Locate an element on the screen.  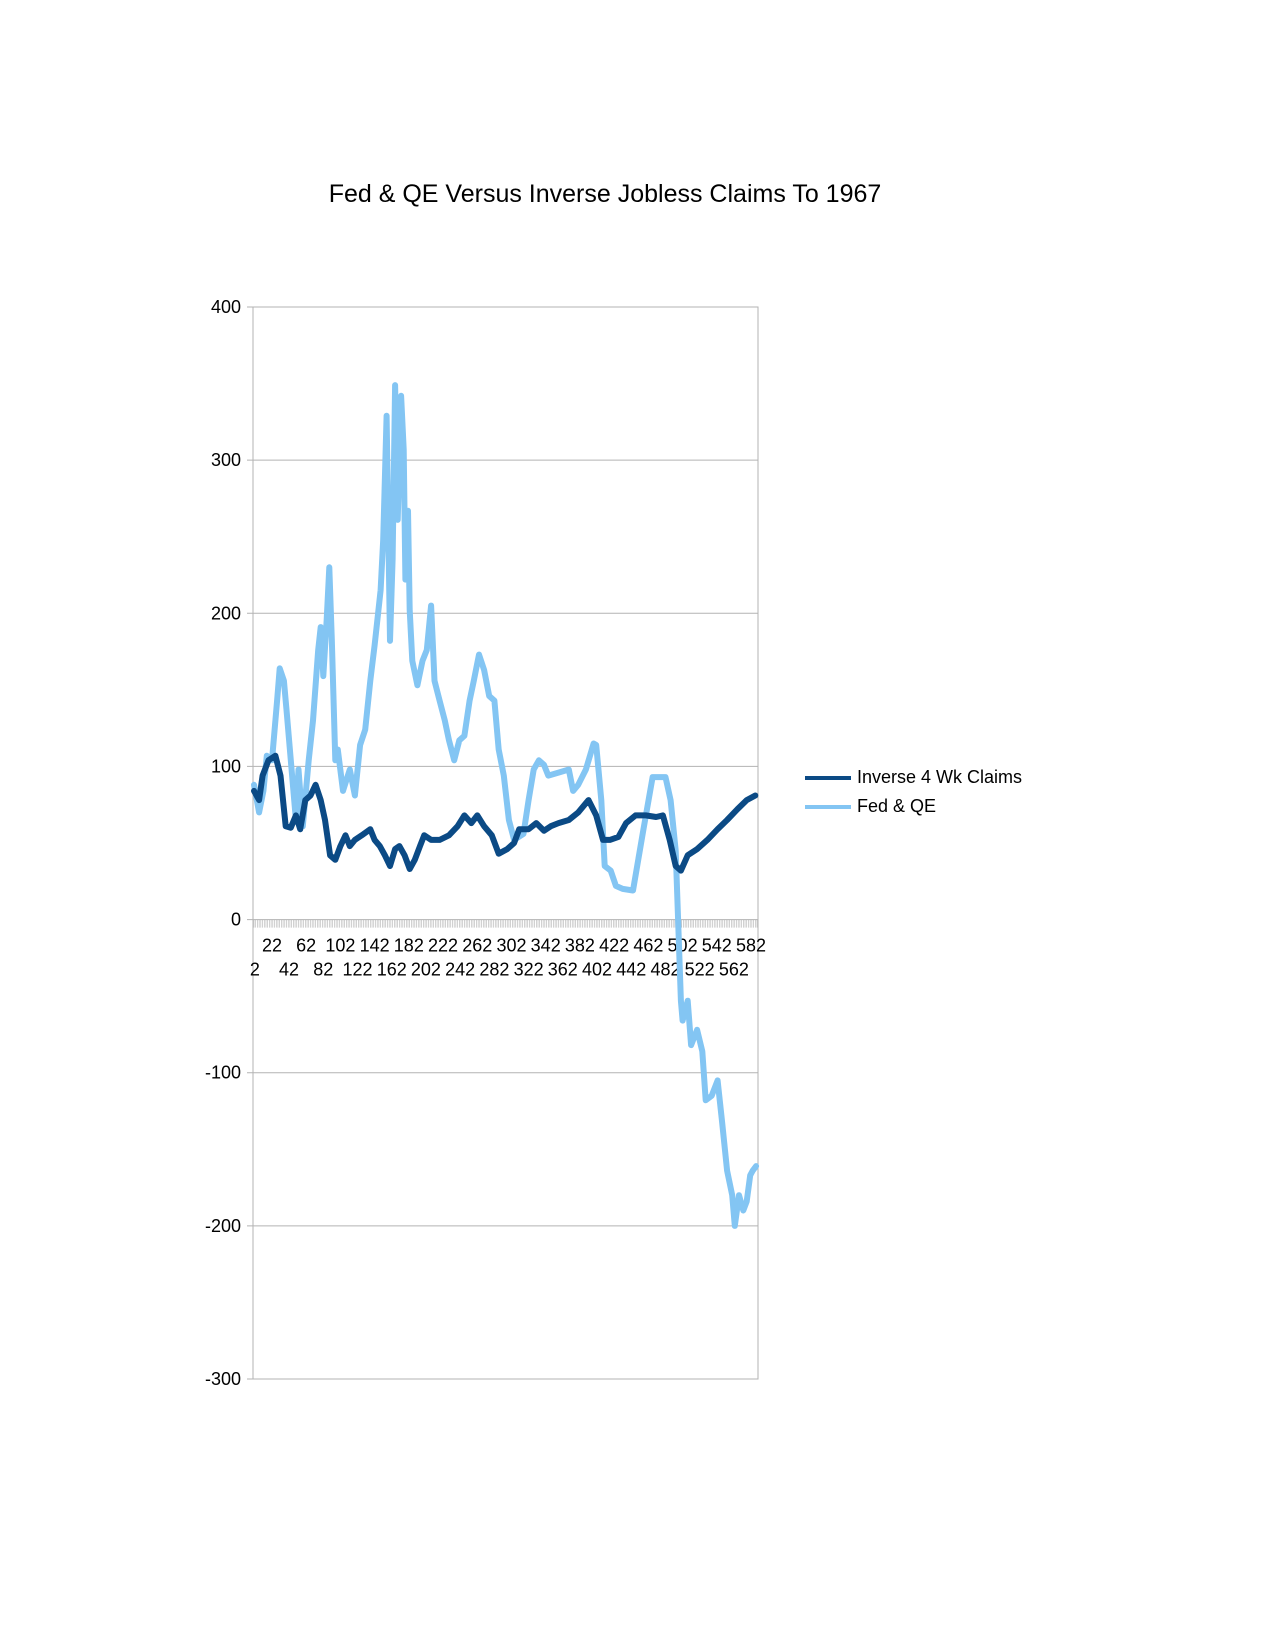
x-tick-label: 102 is located at coordinates (340, 946).